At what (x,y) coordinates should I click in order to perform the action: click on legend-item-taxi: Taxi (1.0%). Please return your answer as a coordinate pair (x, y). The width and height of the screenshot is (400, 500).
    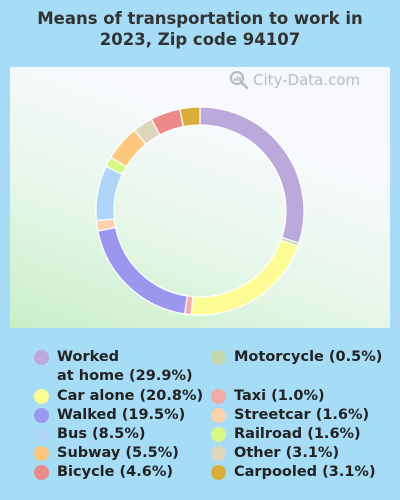
    Looking at the image, I should click on (268, 396).